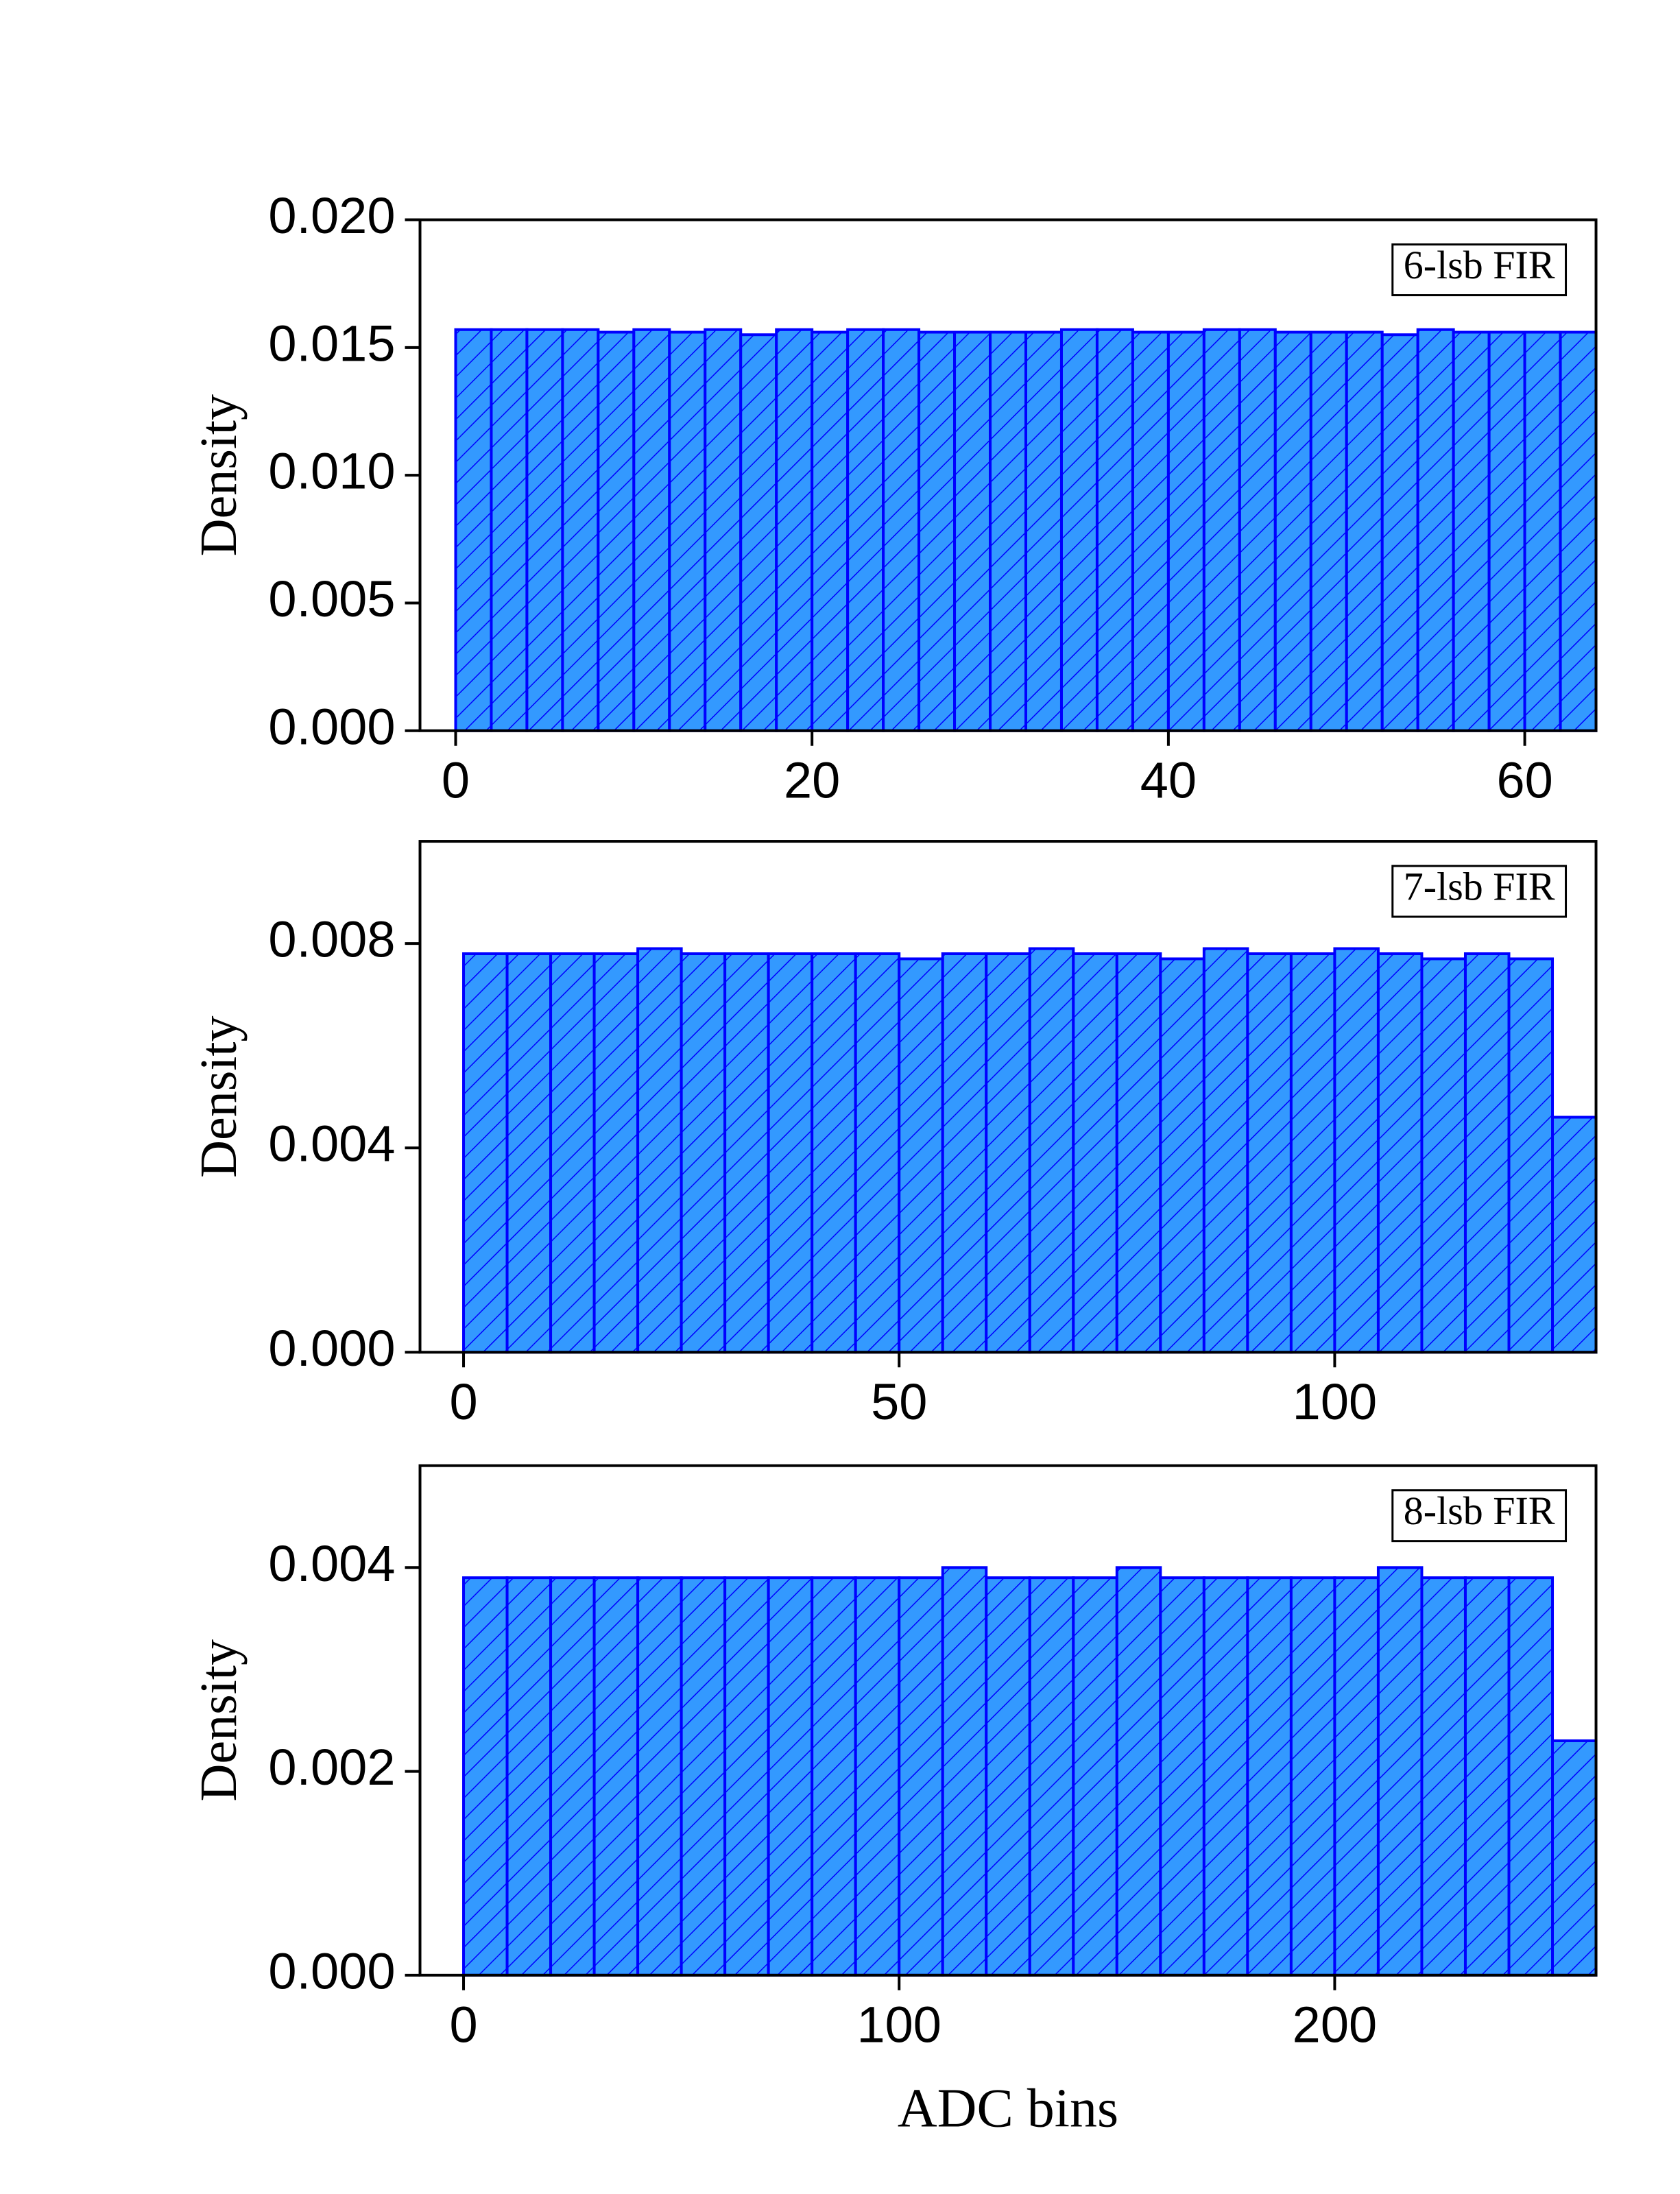 The width and height of the screenshot is (1680, 2194). I want to click on x-tick-label: 40, so click(1168, 779).